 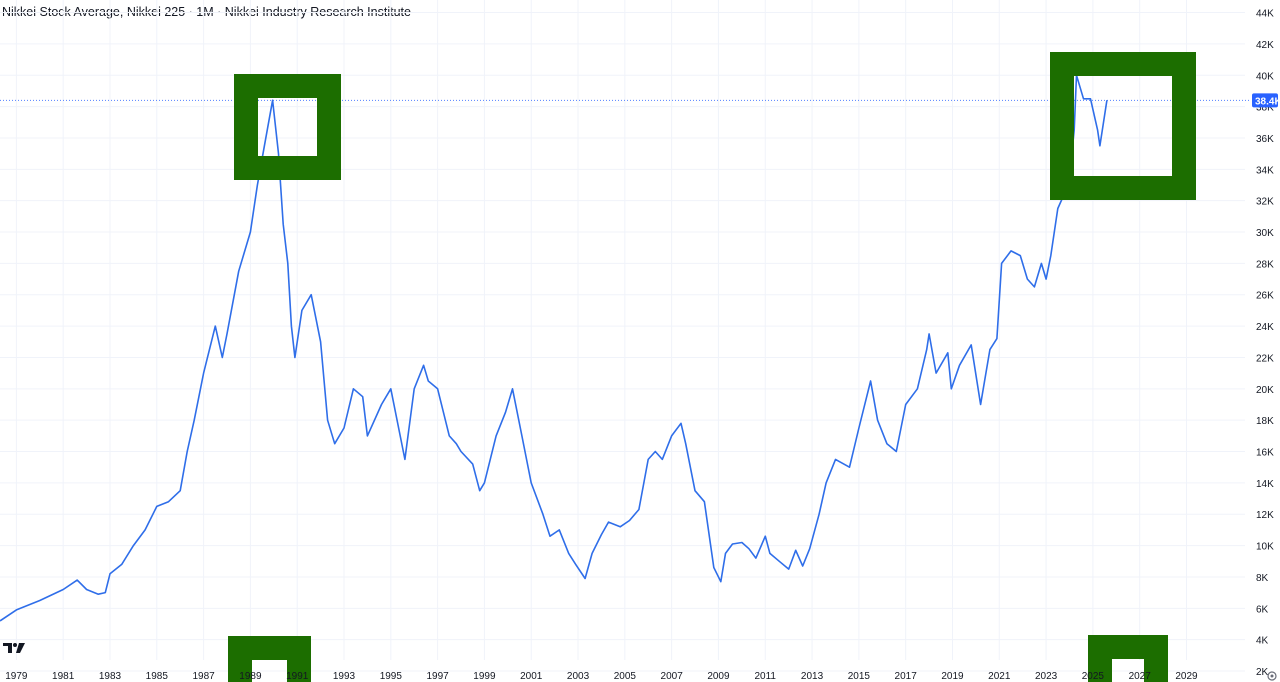 What do you see at coordinates (269, 659) in the screenshot?
I see `highlight-frame-1989-label` at bounding box center [269, 659].